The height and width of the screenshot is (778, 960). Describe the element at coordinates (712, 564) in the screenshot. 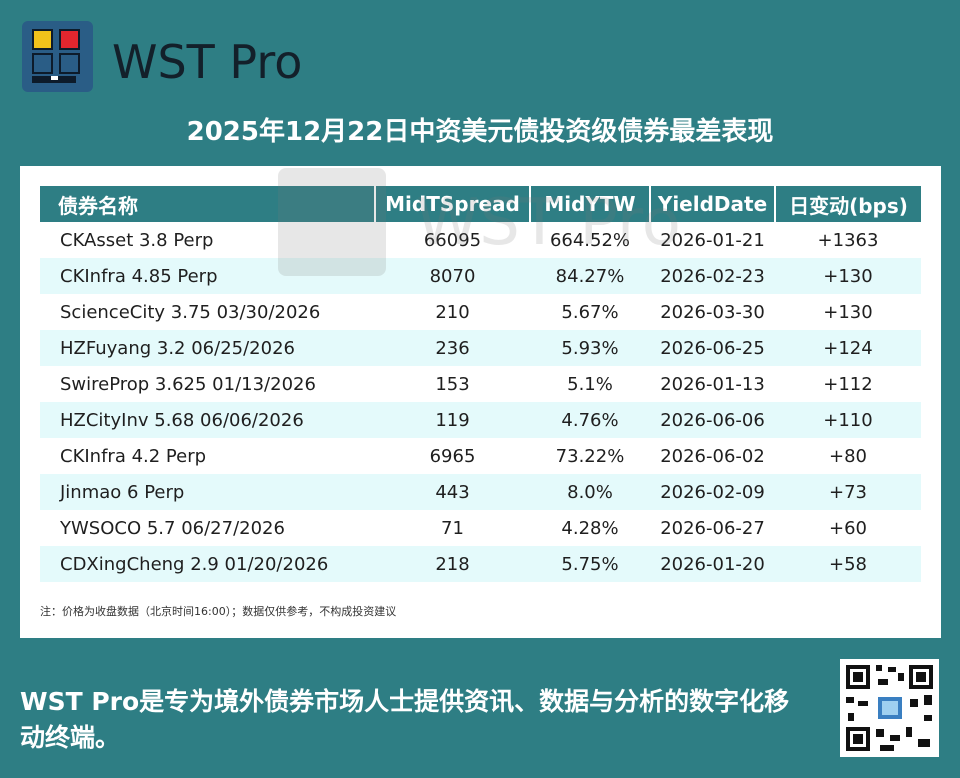

I see `yielddate-cell: 2026-01-20` at that location.